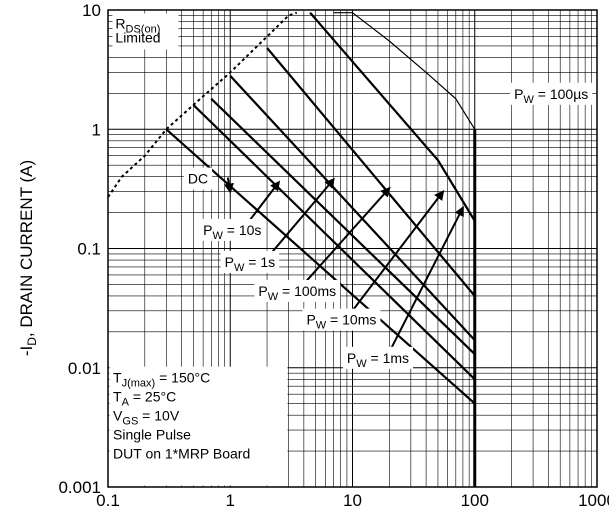  Describe the element at coordinates (91, 10) in the screenshot. I see `y-tick-label: 10` at that location.